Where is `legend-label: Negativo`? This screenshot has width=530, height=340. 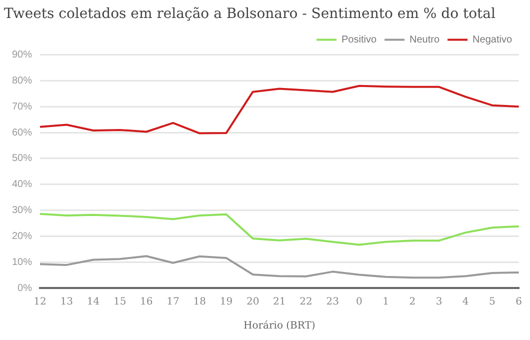
legend-label: Negativo is located at coordinates (492, 40).